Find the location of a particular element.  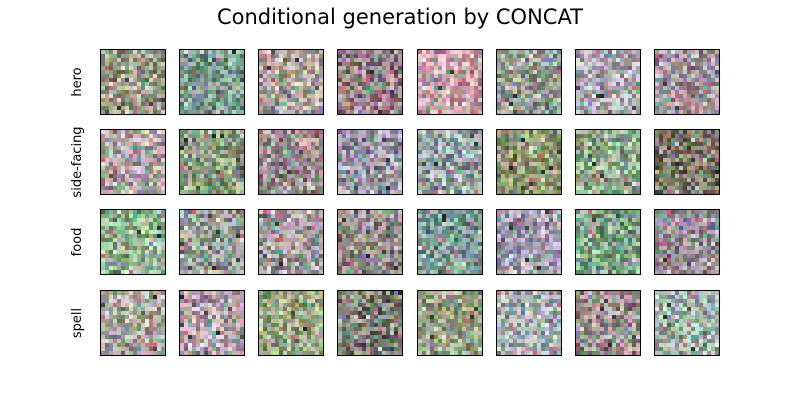

row-label-food: food is located at coordinates (77, 242).